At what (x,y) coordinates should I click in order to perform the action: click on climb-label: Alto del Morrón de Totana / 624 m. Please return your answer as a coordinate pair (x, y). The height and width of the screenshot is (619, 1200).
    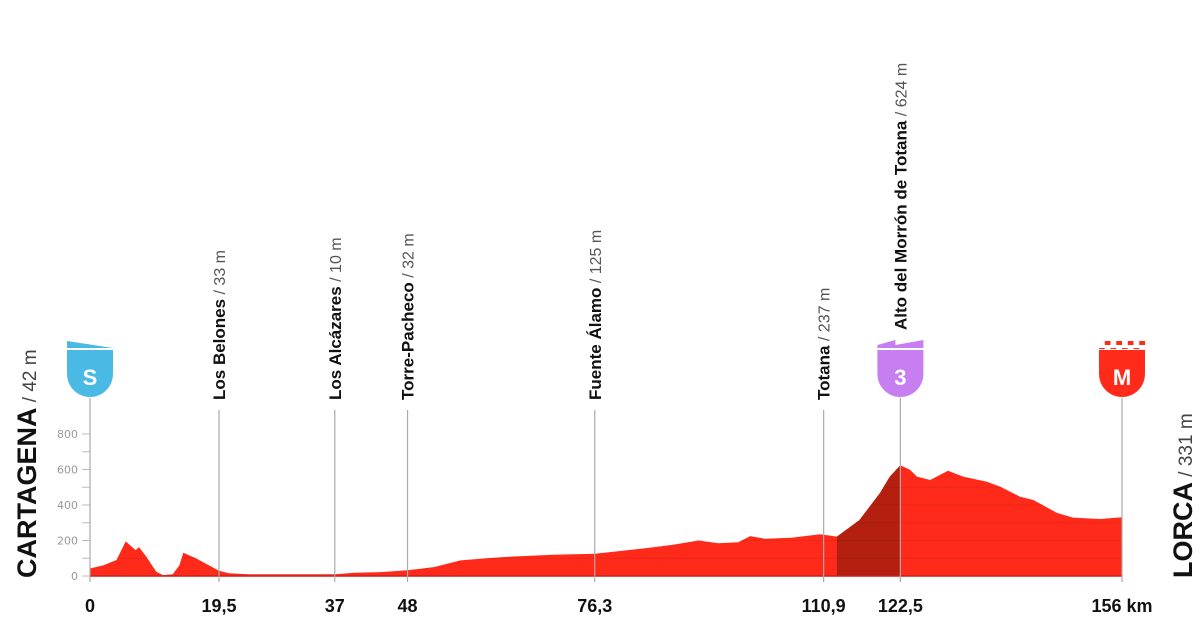
    Looking at the image, I should click on (900, 196).